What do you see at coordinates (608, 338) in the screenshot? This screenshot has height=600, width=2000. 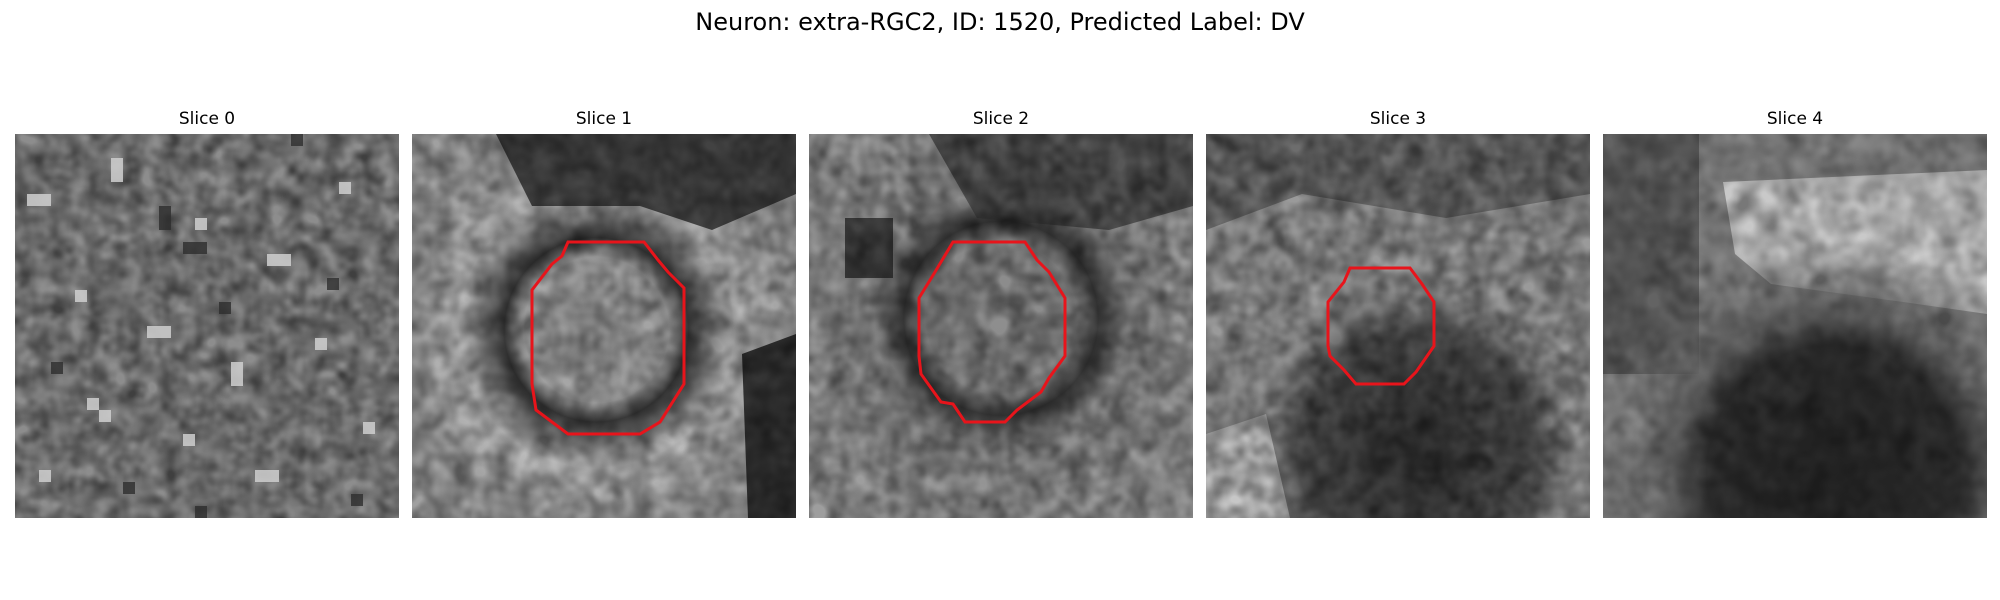 I see `slice-1-contour` at bounding box center [608, 338].